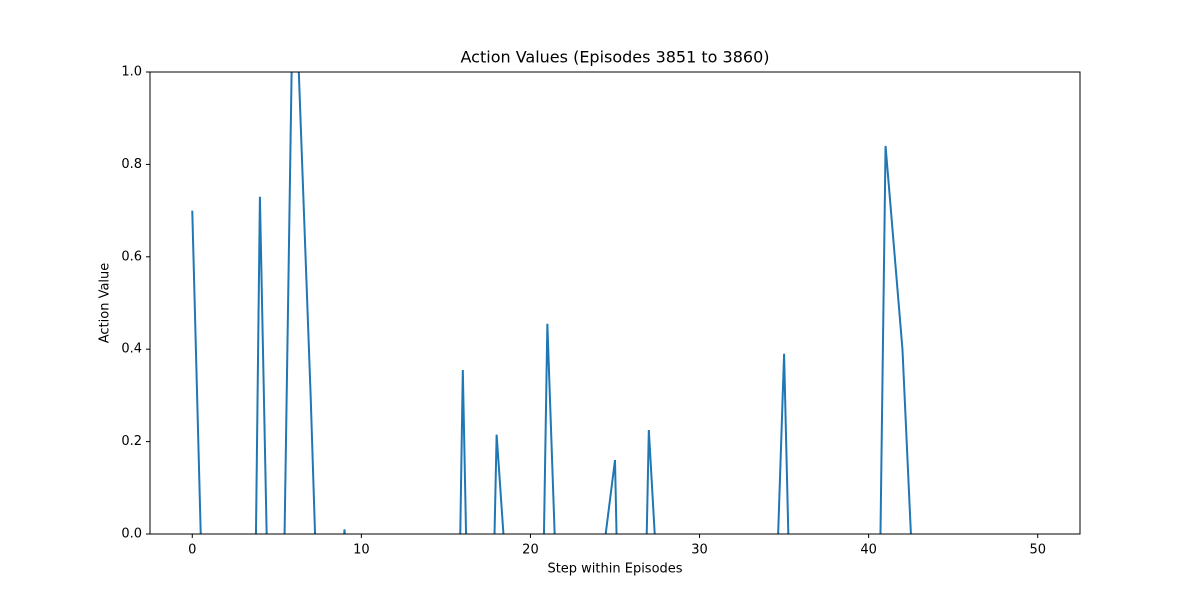 The width and height of the screenshot is (1200, 600). Describe the element at coordinates (361, 550) in the screenshot. I see `x-tick-label: 10` at that location.